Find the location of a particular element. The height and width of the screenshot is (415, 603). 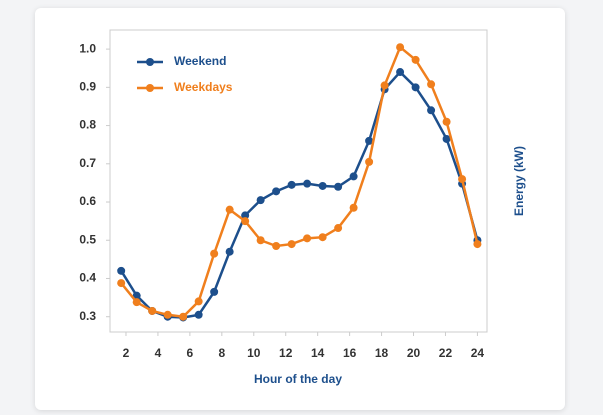

legend-label: Weekdays is located at coordinates (203, 87).